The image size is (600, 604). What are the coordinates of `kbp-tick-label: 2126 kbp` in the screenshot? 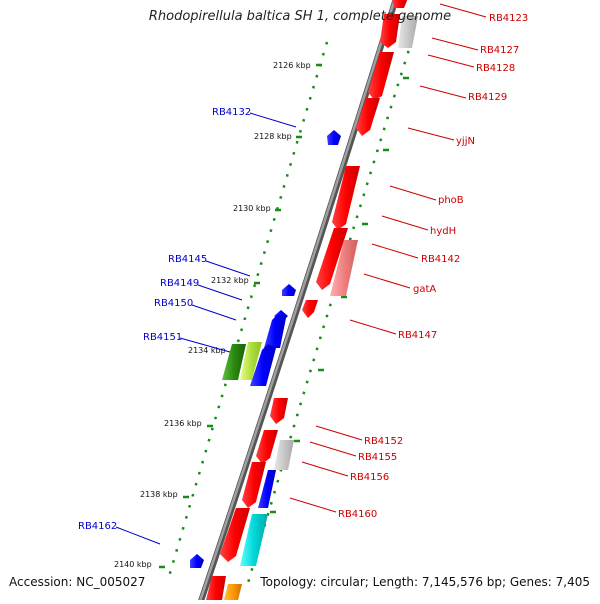 It's located at (292, 65).